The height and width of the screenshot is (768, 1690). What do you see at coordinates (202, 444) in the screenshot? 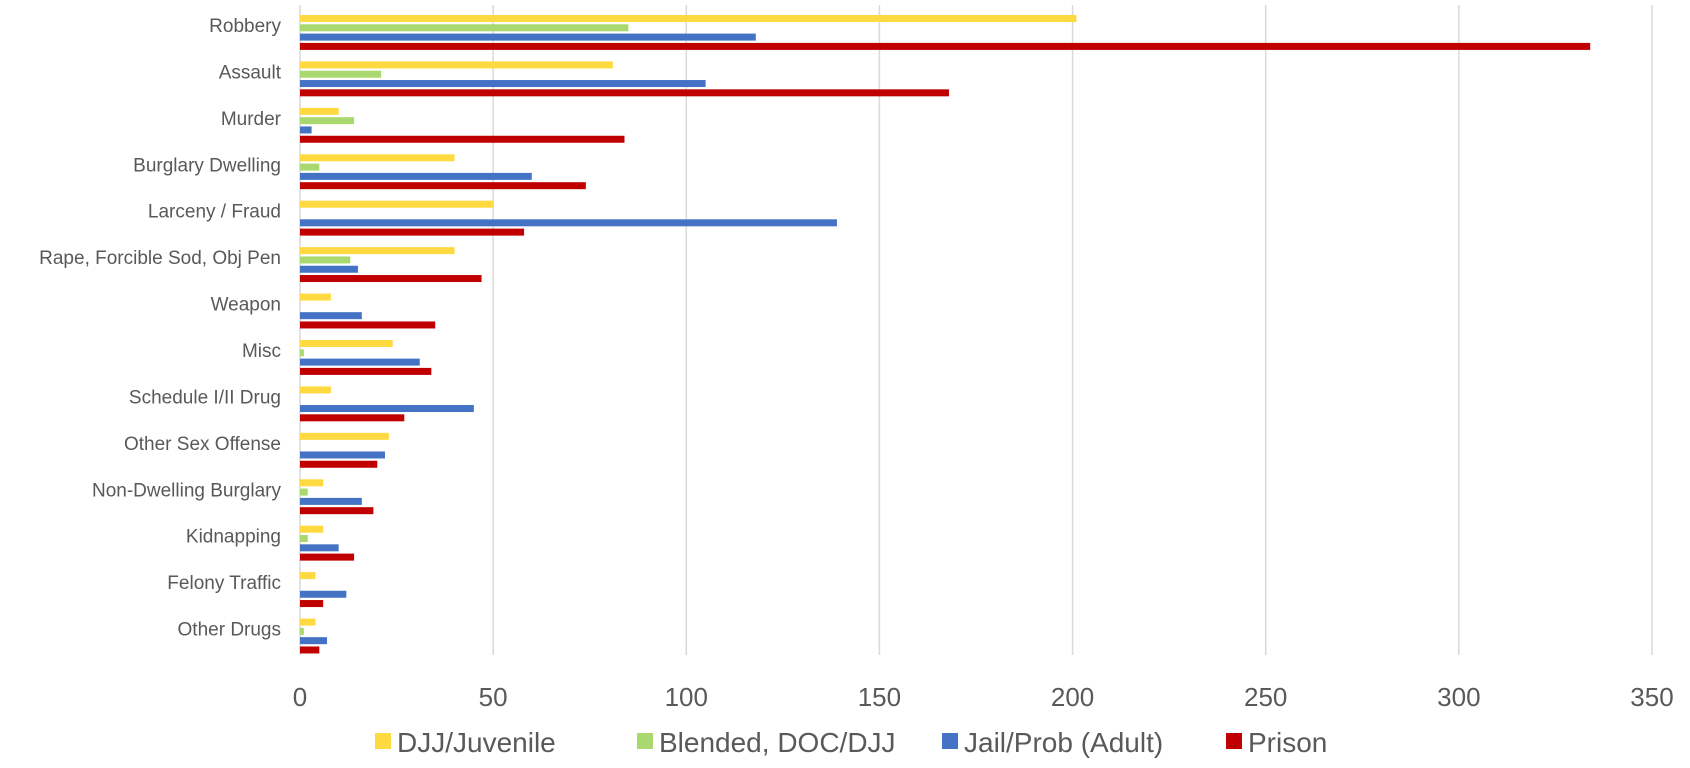
I see `category-label: Other Sex Offense` at bounding box center [202, 444].